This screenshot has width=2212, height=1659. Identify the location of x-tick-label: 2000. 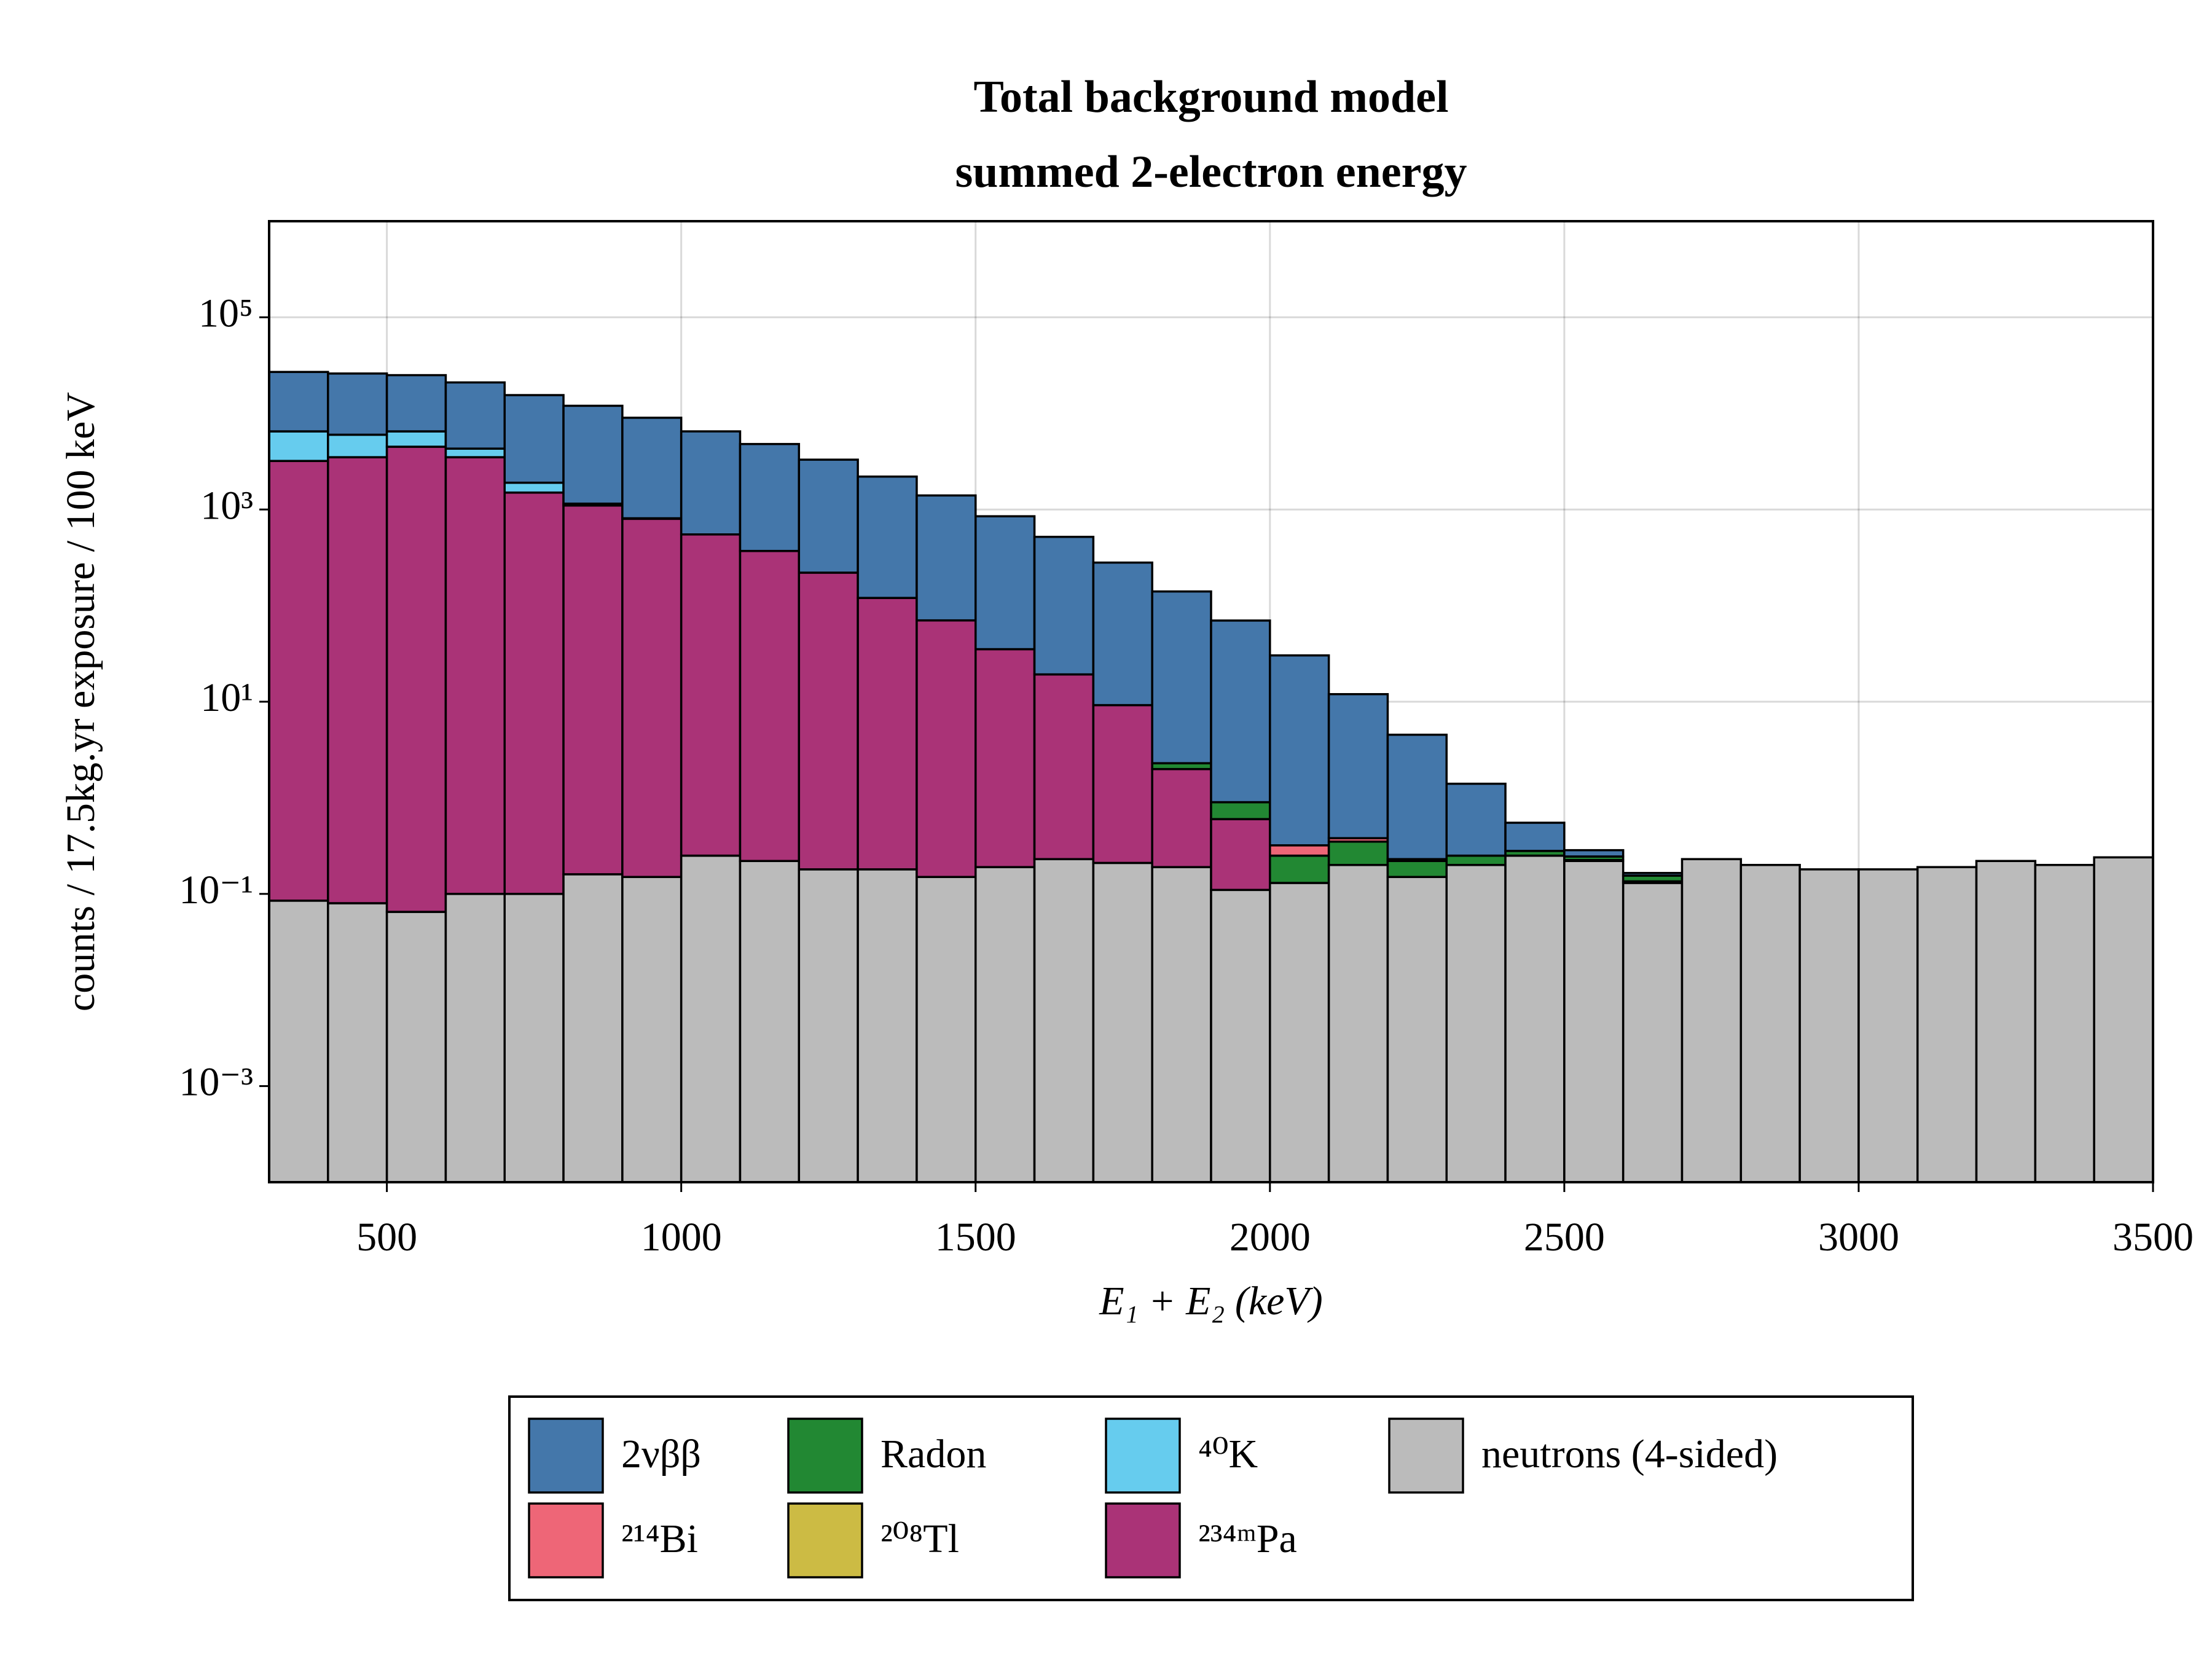
(1270, 1237).